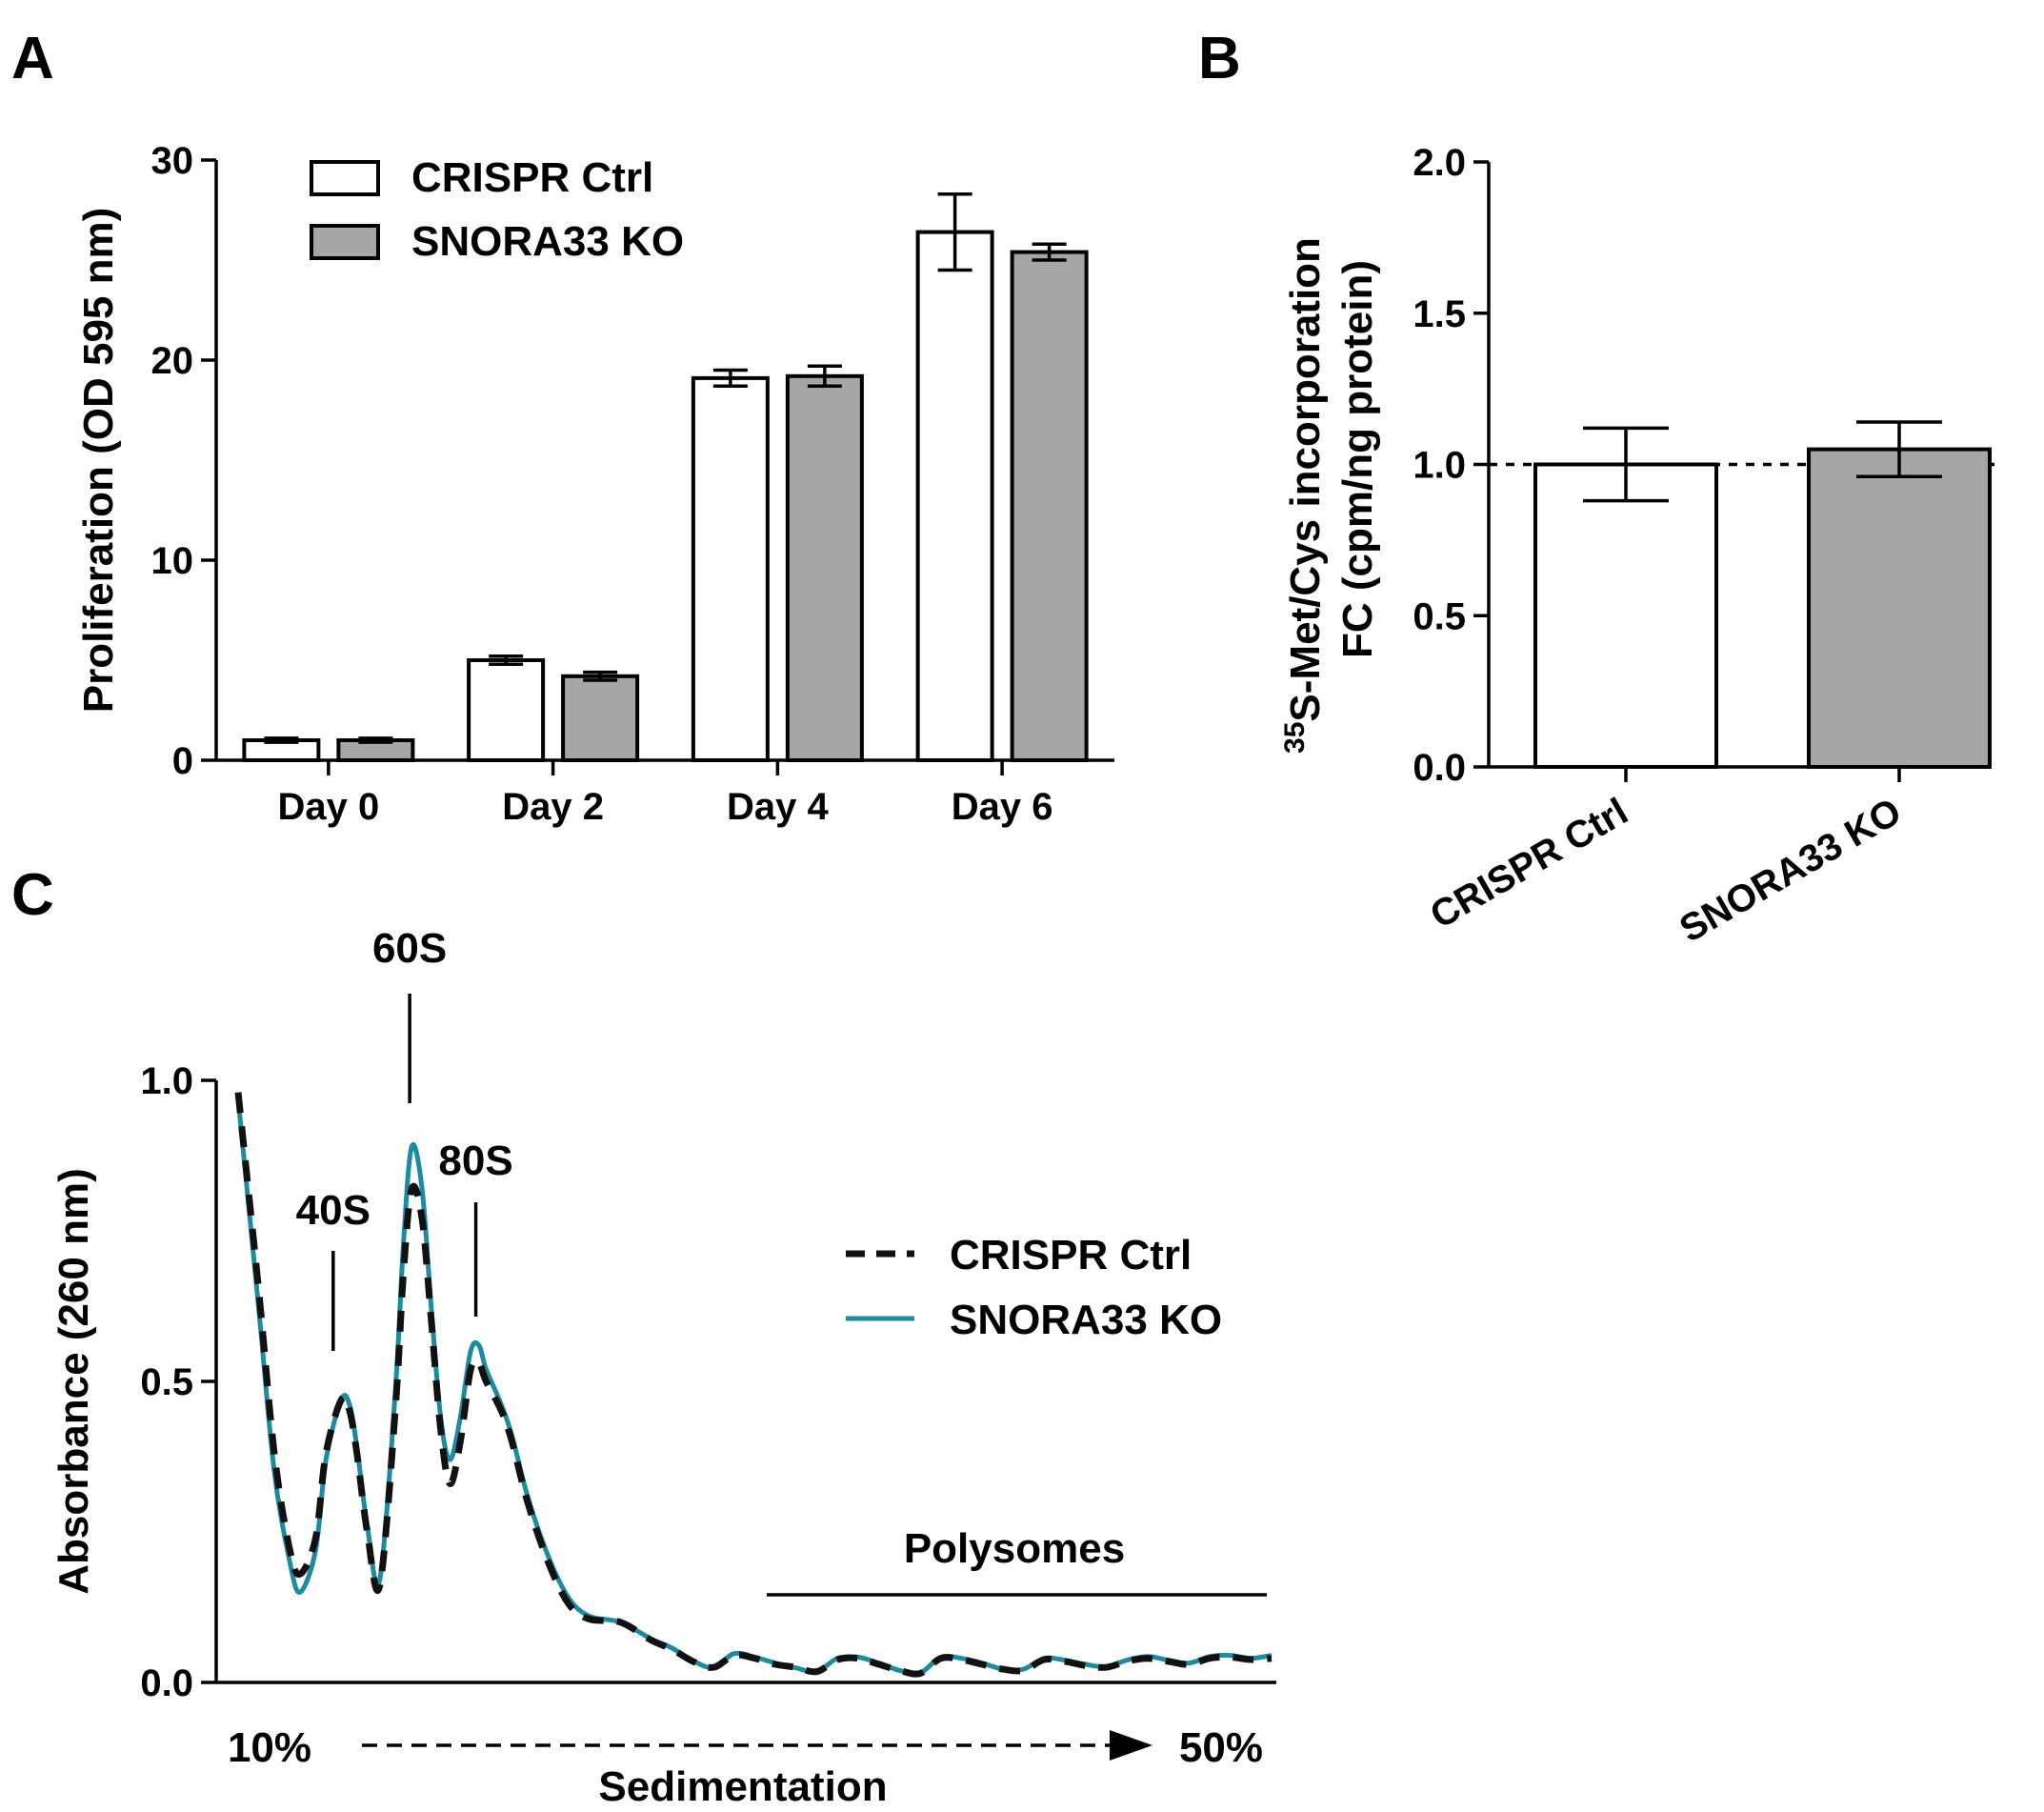 This screenshot has height=1812, width=2044. What do you see at coordinates (475, 1161) in the screenshot?
I see `peak-label-c: 80S` at bounding box center [475, 1161].